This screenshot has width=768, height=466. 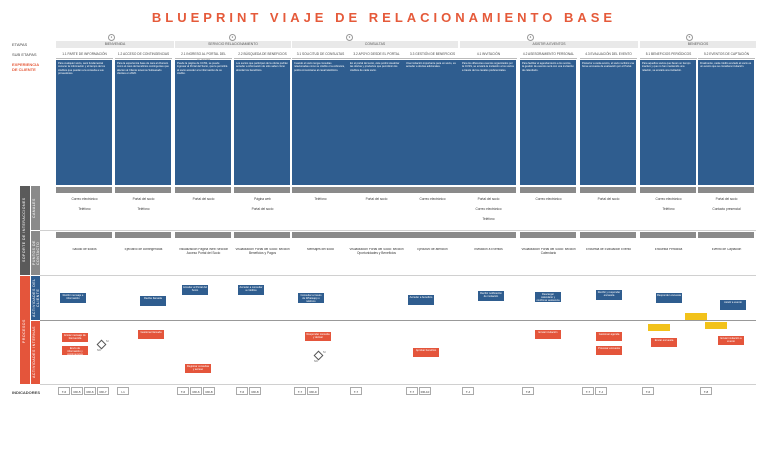 What do you see at coordinates (20, 44) in the screenshot?
I see `row-label-etapas: ETAPAS` at bounding box center [20, 44].